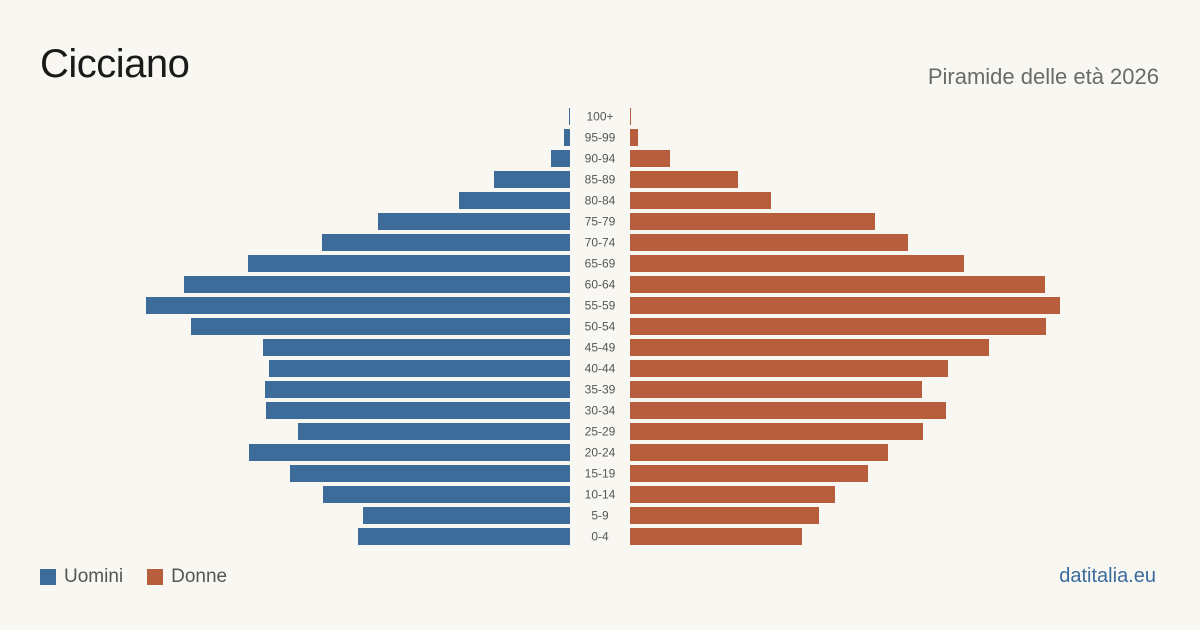 The height and width of the screenshot is (630, 1200). Describe the element at coordinates (600, 180) in the screenshot. I see `age-group-label: 85-89` at that location.